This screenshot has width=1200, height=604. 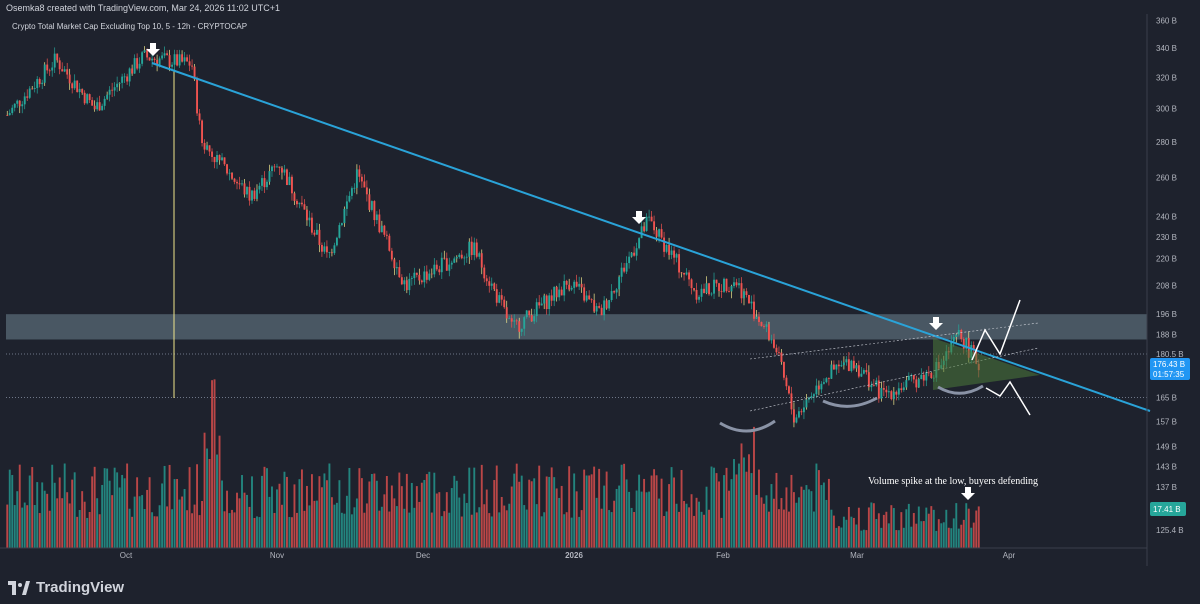 What do you see at coordinates (1166, 487) in the screenshot?
I see `price-tick-label: 137 B` at bounding box center [1166, 487].